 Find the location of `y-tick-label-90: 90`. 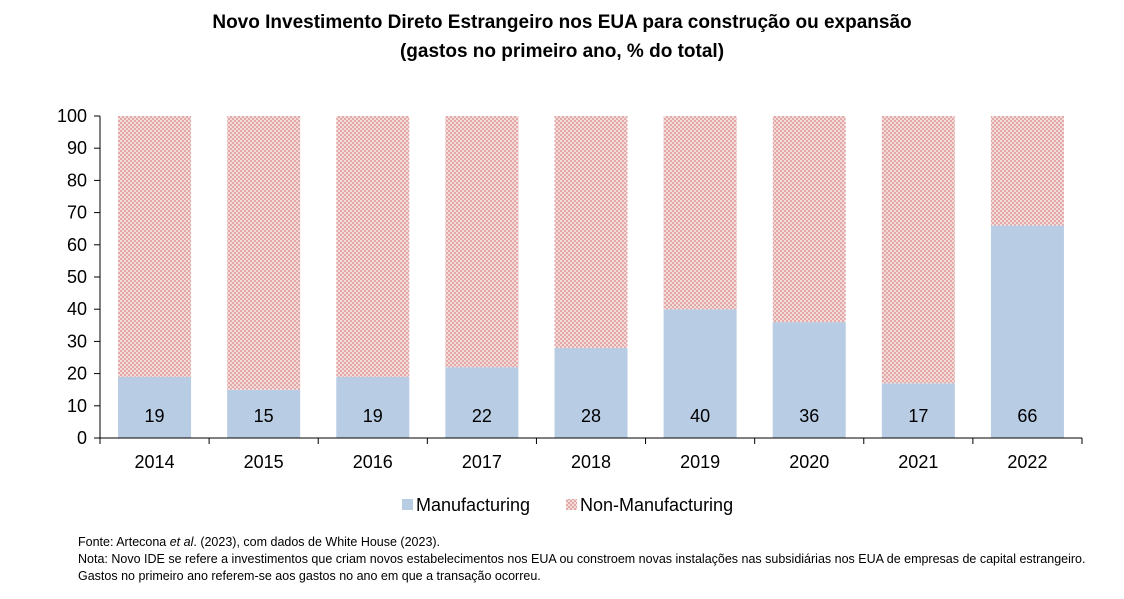

y-tick-label-90: 90 is located at coordinates (77, 148).